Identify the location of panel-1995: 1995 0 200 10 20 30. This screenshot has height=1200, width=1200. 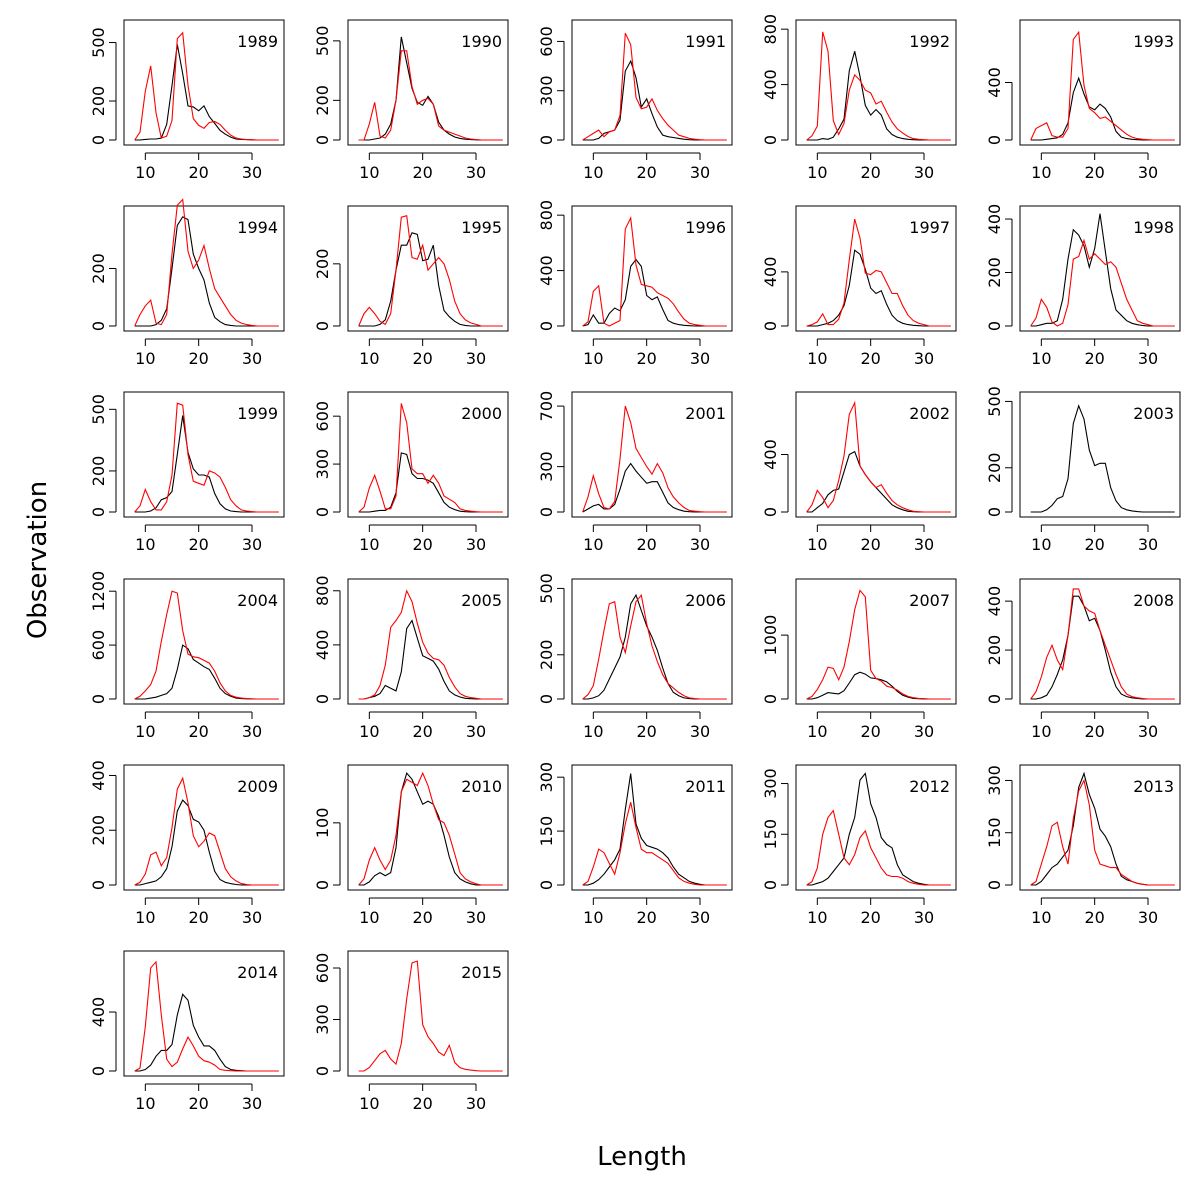
(411, 286).